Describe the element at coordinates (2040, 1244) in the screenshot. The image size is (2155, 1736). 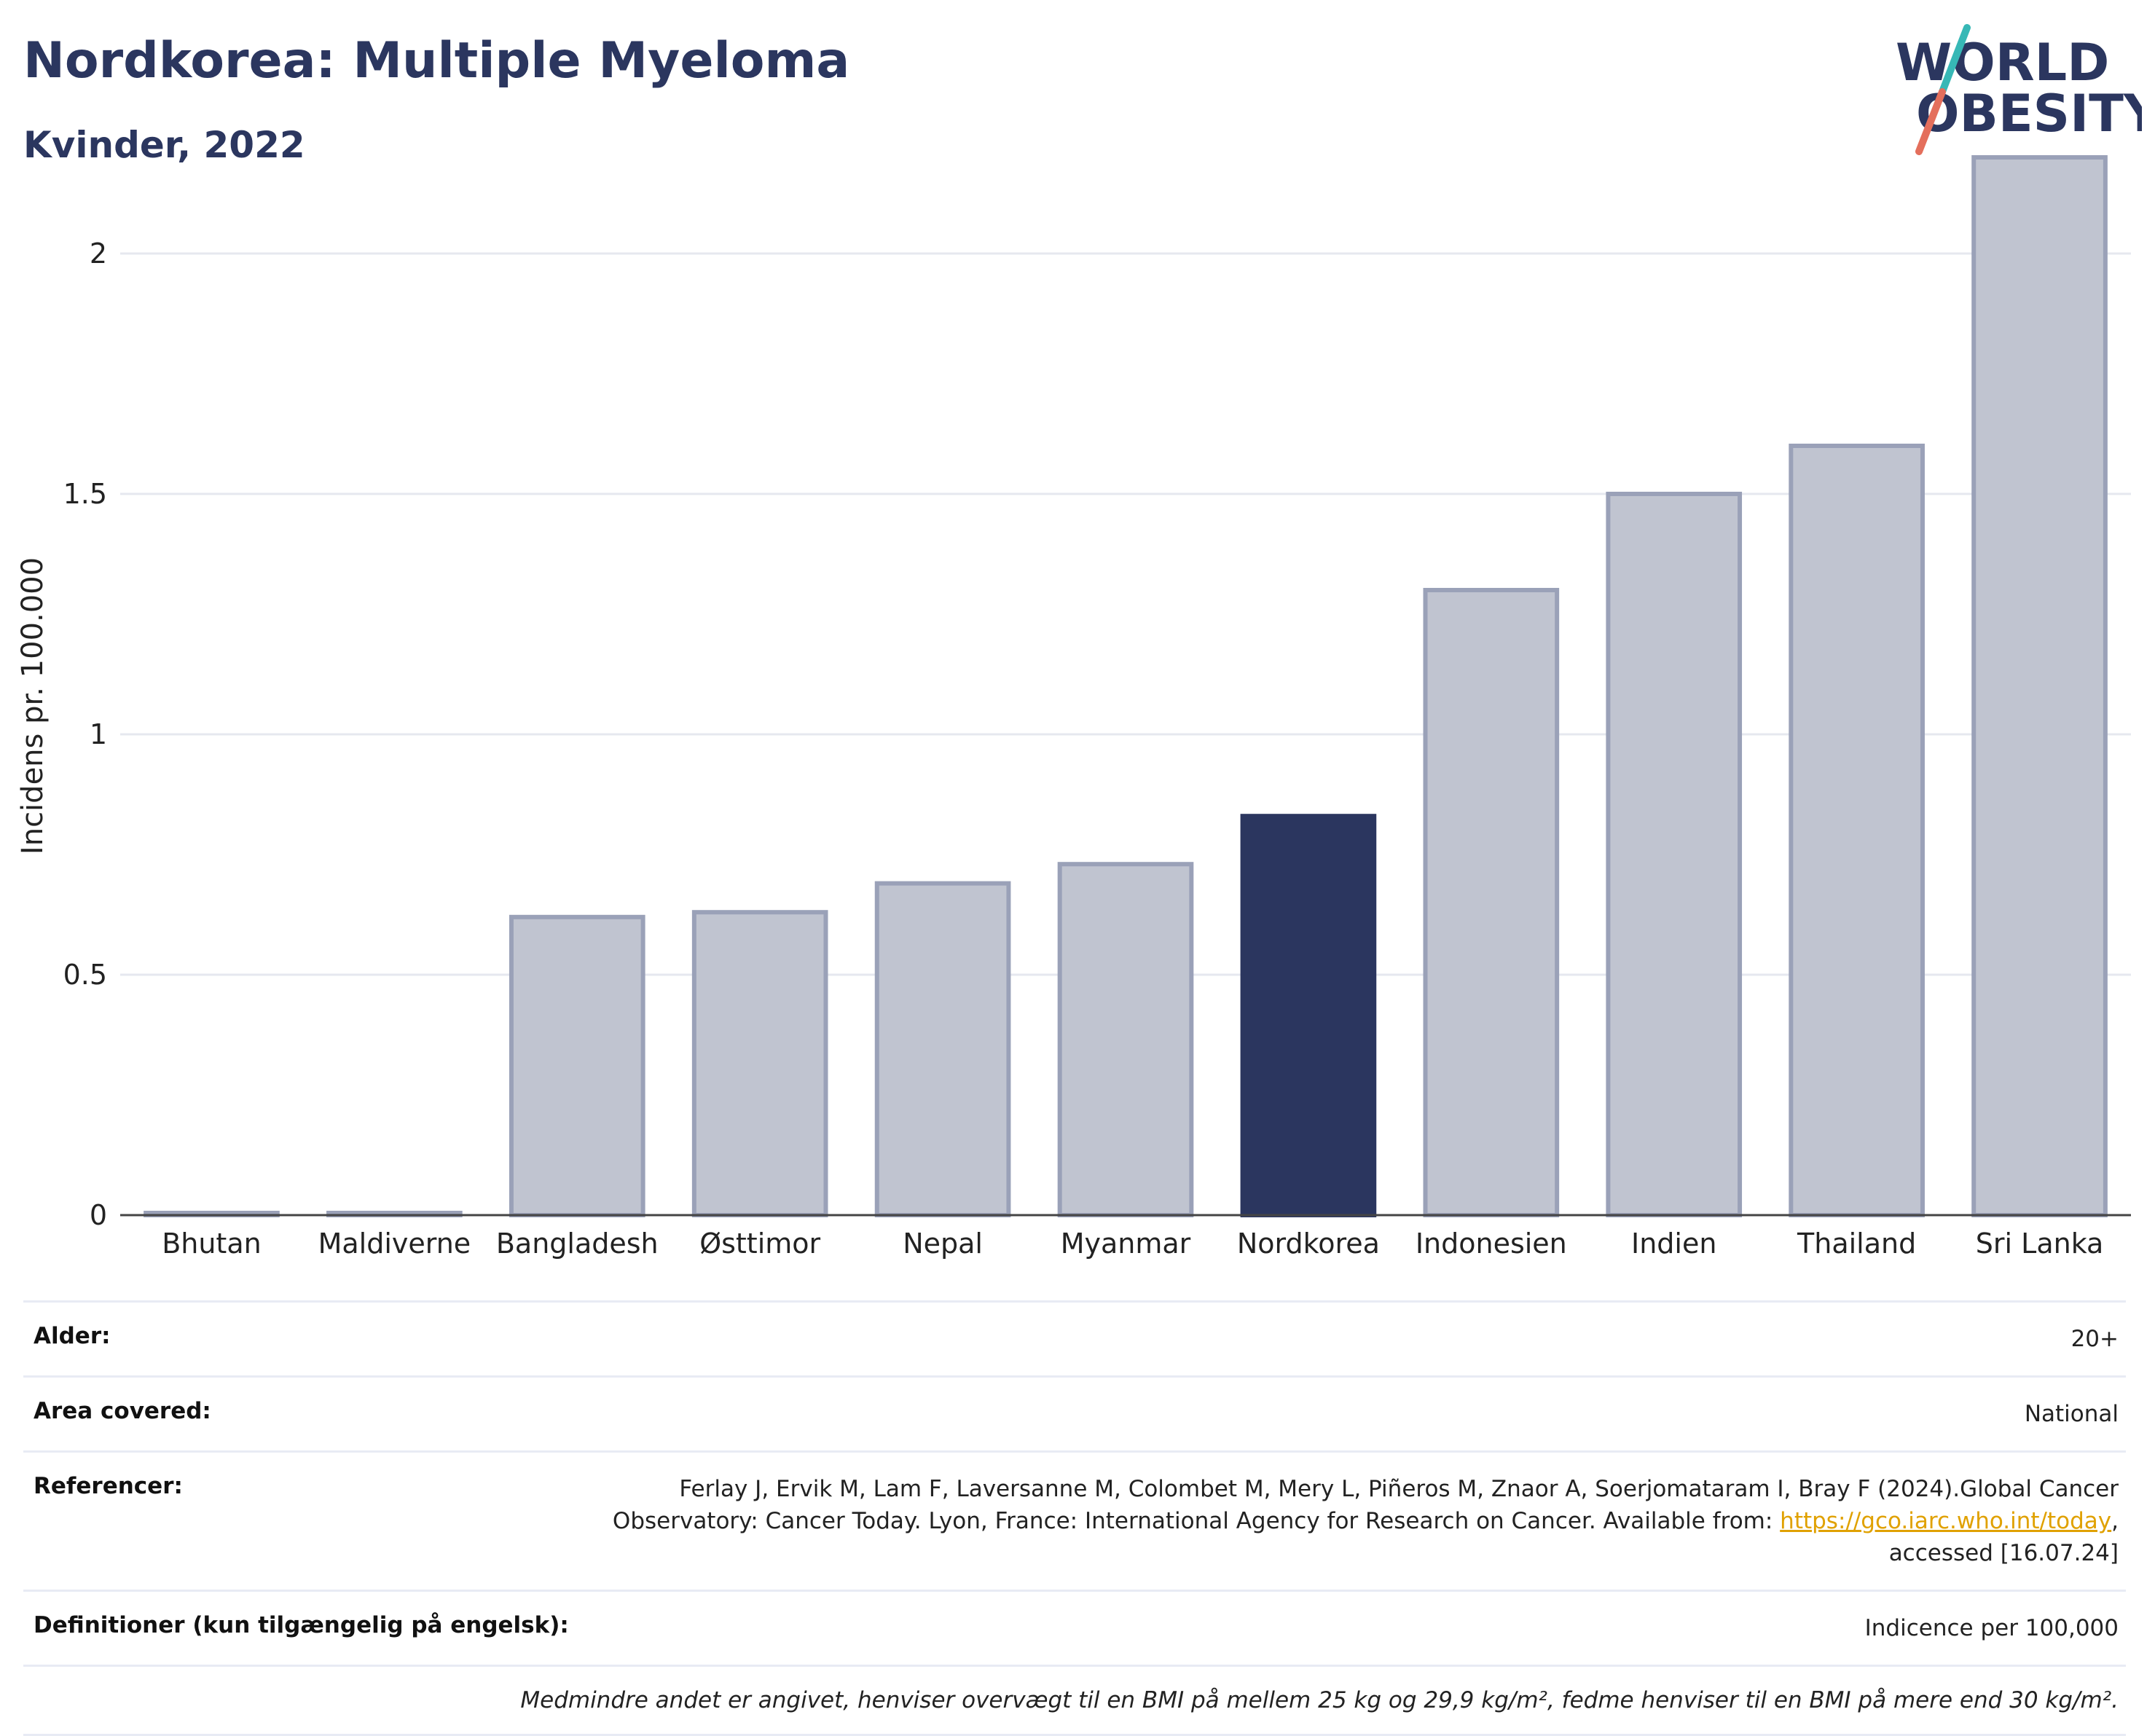
I see `x-tick-label: Sri Lanka` at that location.